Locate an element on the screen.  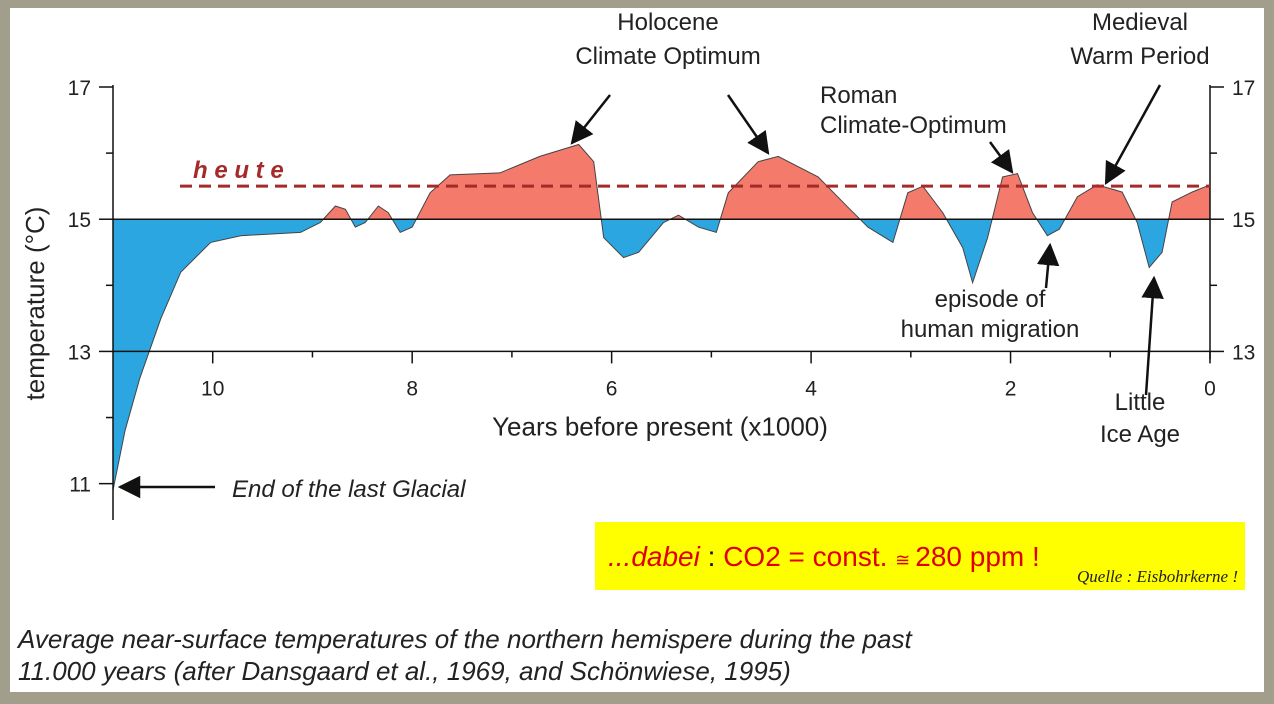
y2-tick-label: 13 is located at coordinates (1243, 352).